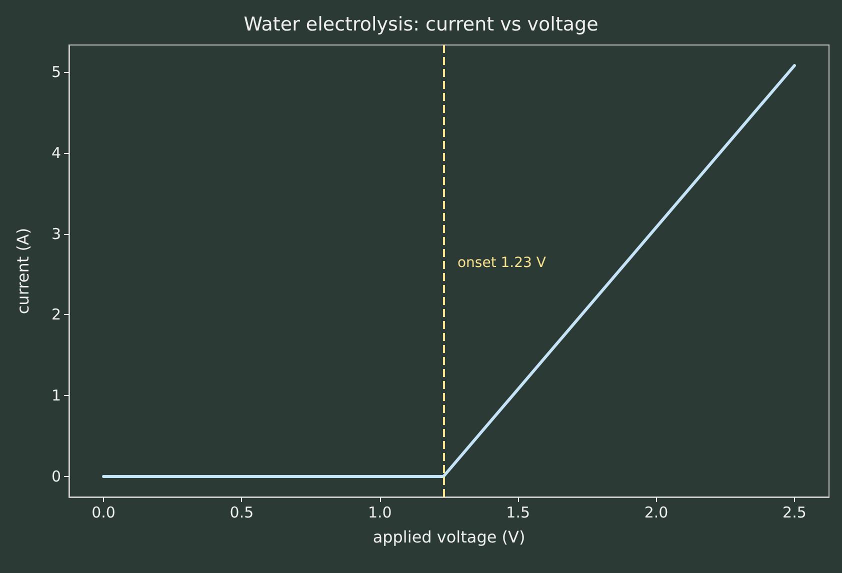 This screenshot has height=573, width=842. What do you see at coordinates (104, 513) in the screenshot?
I see `x-tick-label: 0.0` at bounding box center [104, 513].